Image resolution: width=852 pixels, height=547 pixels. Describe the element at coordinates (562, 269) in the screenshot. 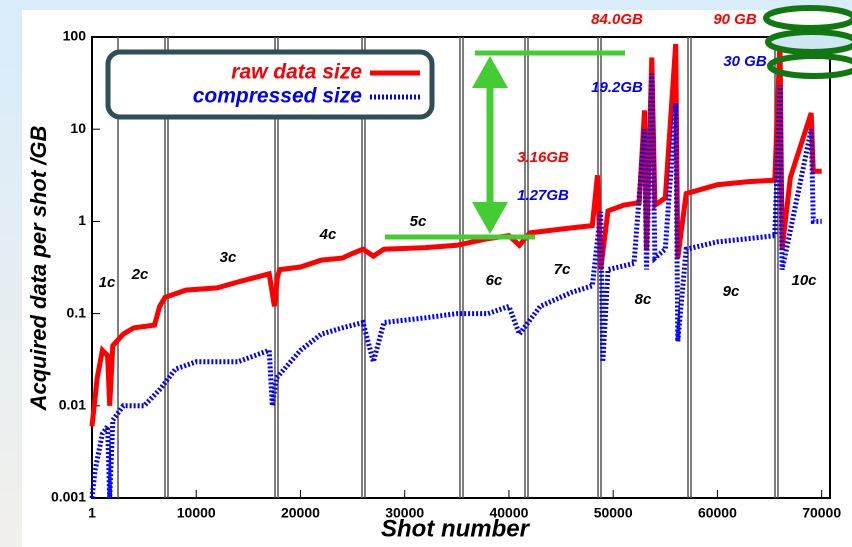

I see `annotation: 7c` at that location.